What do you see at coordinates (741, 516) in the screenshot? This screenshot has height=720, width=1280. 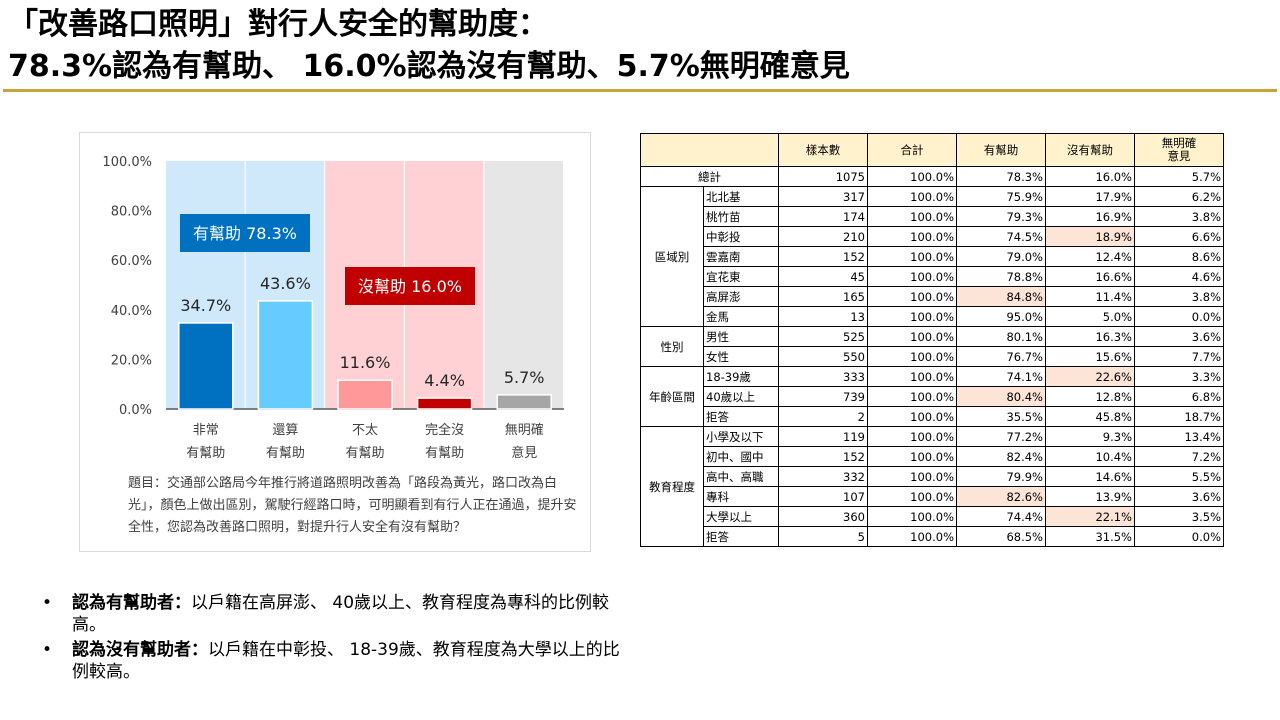 I see `row-label: 大學以上` at bounding box center [741, 516].